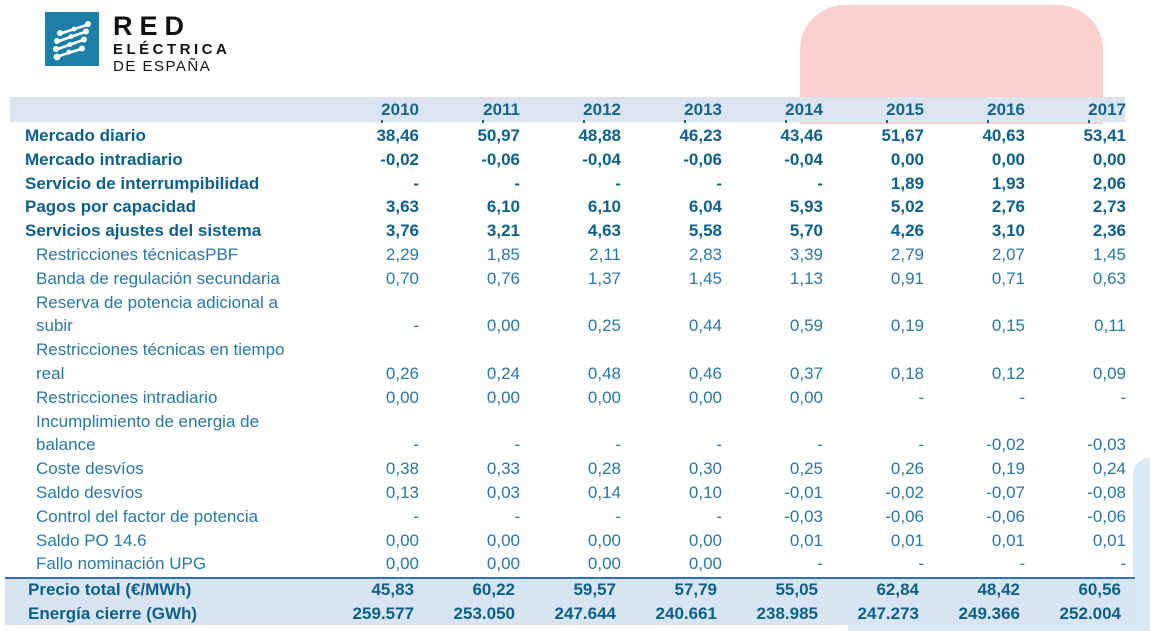 The height and width of the screenshot is (631, 1150). What do you see at coordinates (113, 613) in the screenshot?
I see `row-label: Energía cierre (GWh)` at bounding box center [113, 613].